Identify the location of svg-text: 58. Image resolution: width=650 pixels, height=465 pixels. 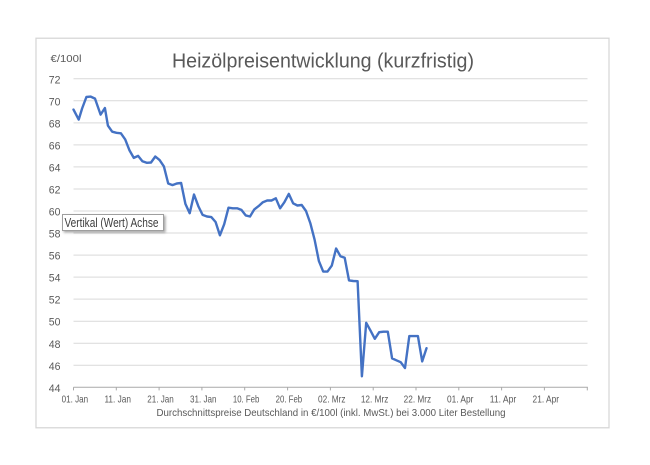
(55, 235).